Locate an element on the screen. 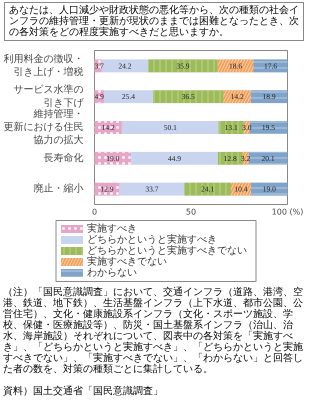 This screenshot has height=400, width=311. y-tick-label: 維持管理・更新における住民協力の拡大 is located at coordinates (44, 127).